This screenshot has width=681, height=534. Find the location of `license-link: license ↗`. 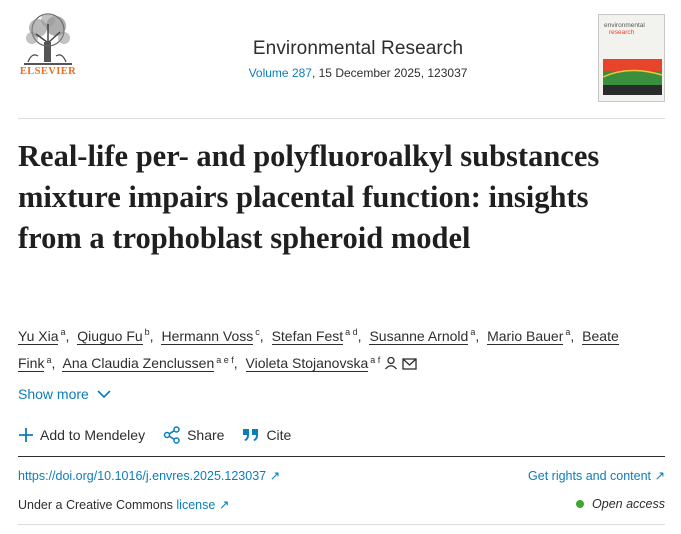

license-link: license ↗ is located at coordinates (203, 505).